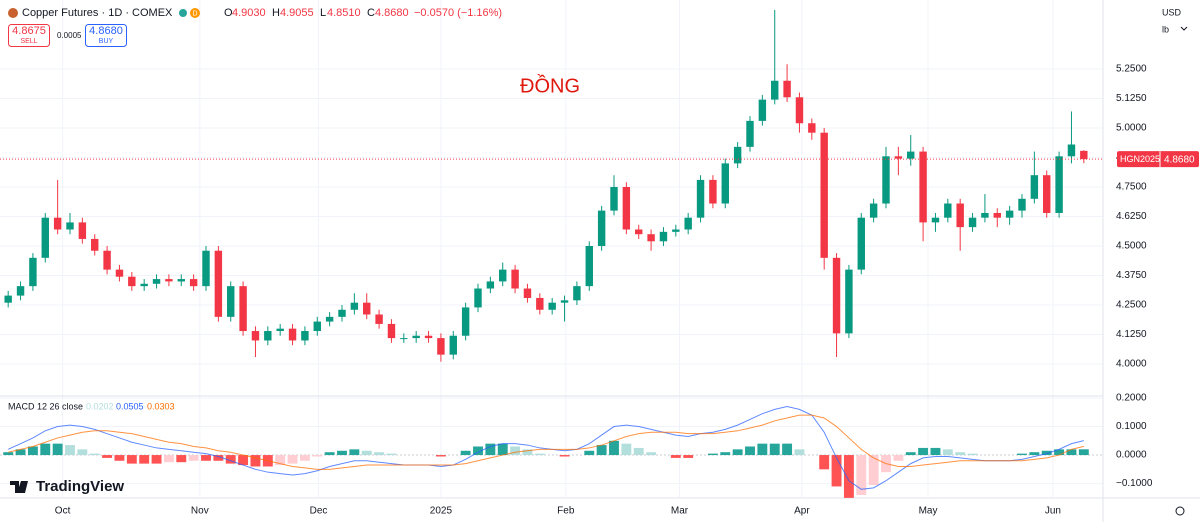 The height and width of the screenshot is (522, 1200). I want to click on close-value: 4.8680, so click(392, 13).